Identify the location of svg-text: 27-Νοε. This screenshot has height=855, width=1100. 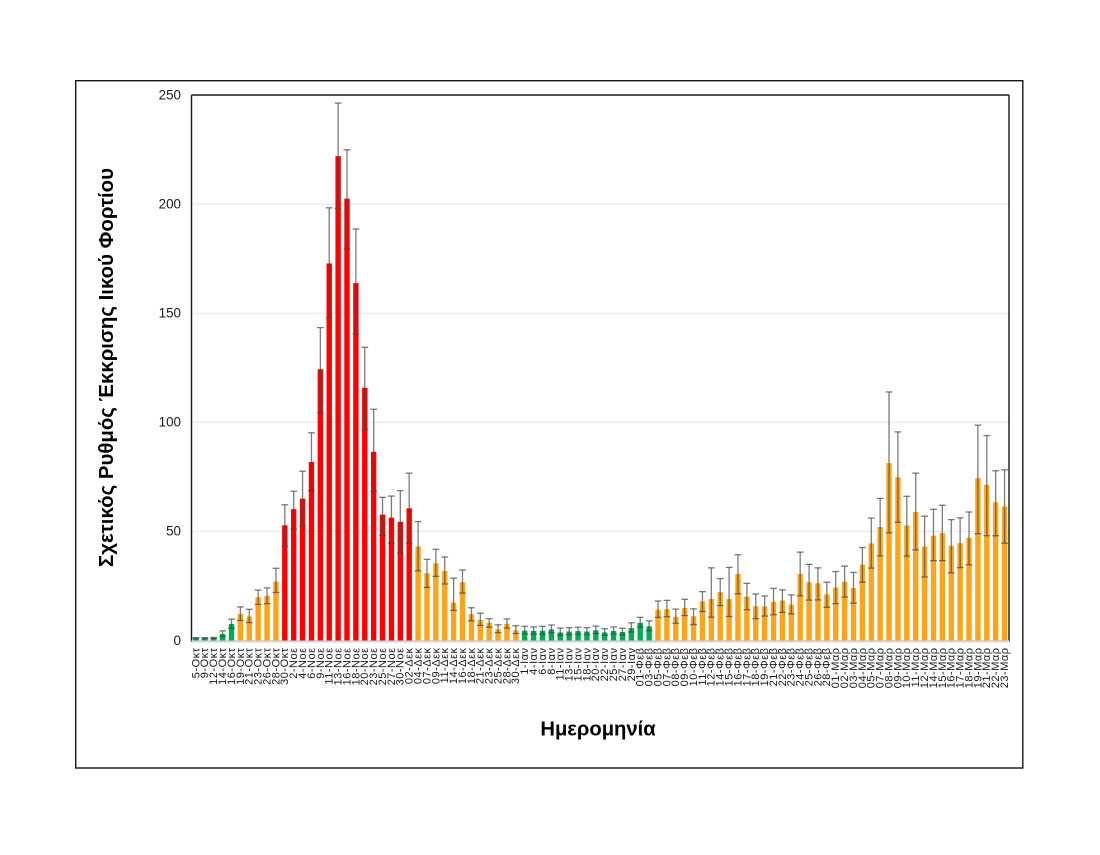
(392, 667).